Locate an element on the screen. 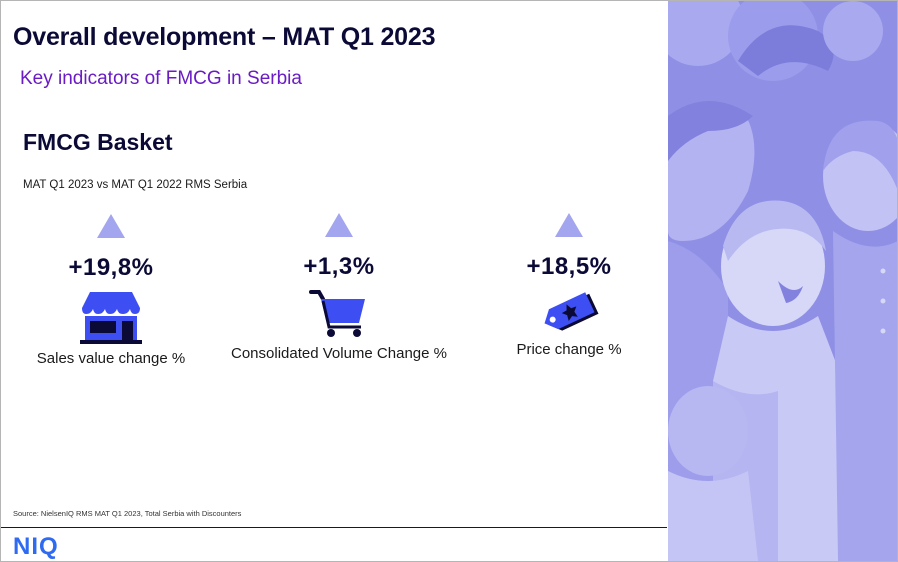 The image size is (898, 562). footer-divider is located at coordinates (334, 527).